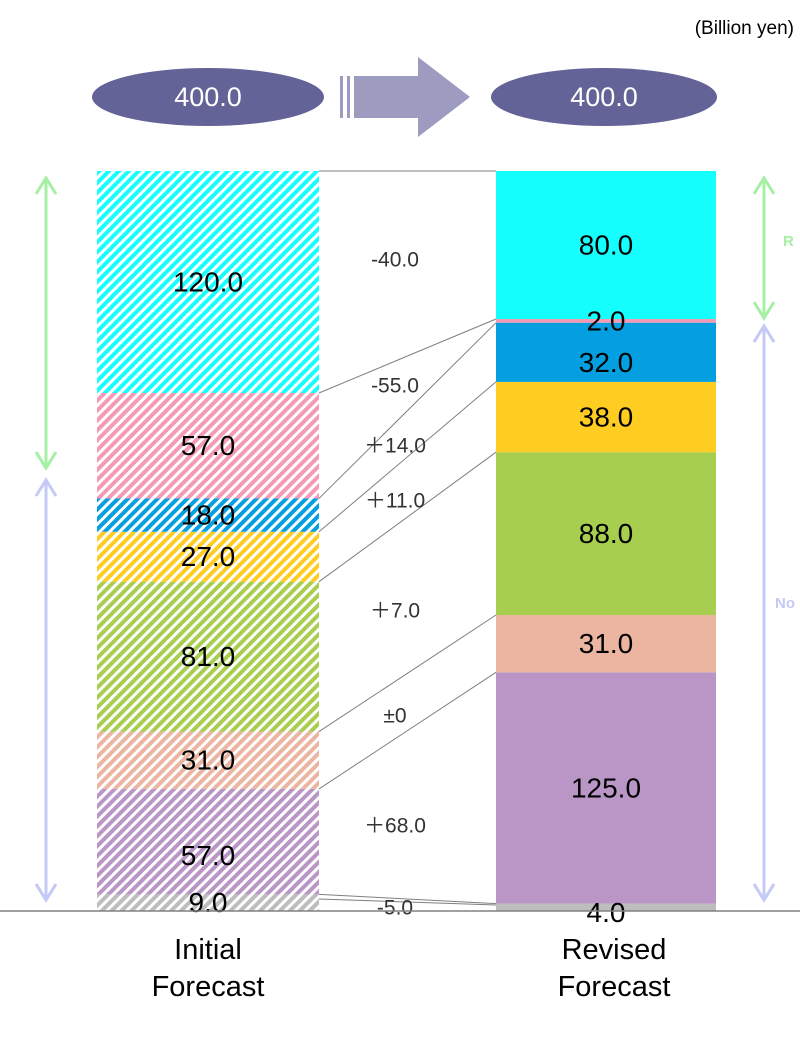  Describe the element at coordinates (395, 908) in the screenshot. I see `change-label-0: -5.0` at that location.